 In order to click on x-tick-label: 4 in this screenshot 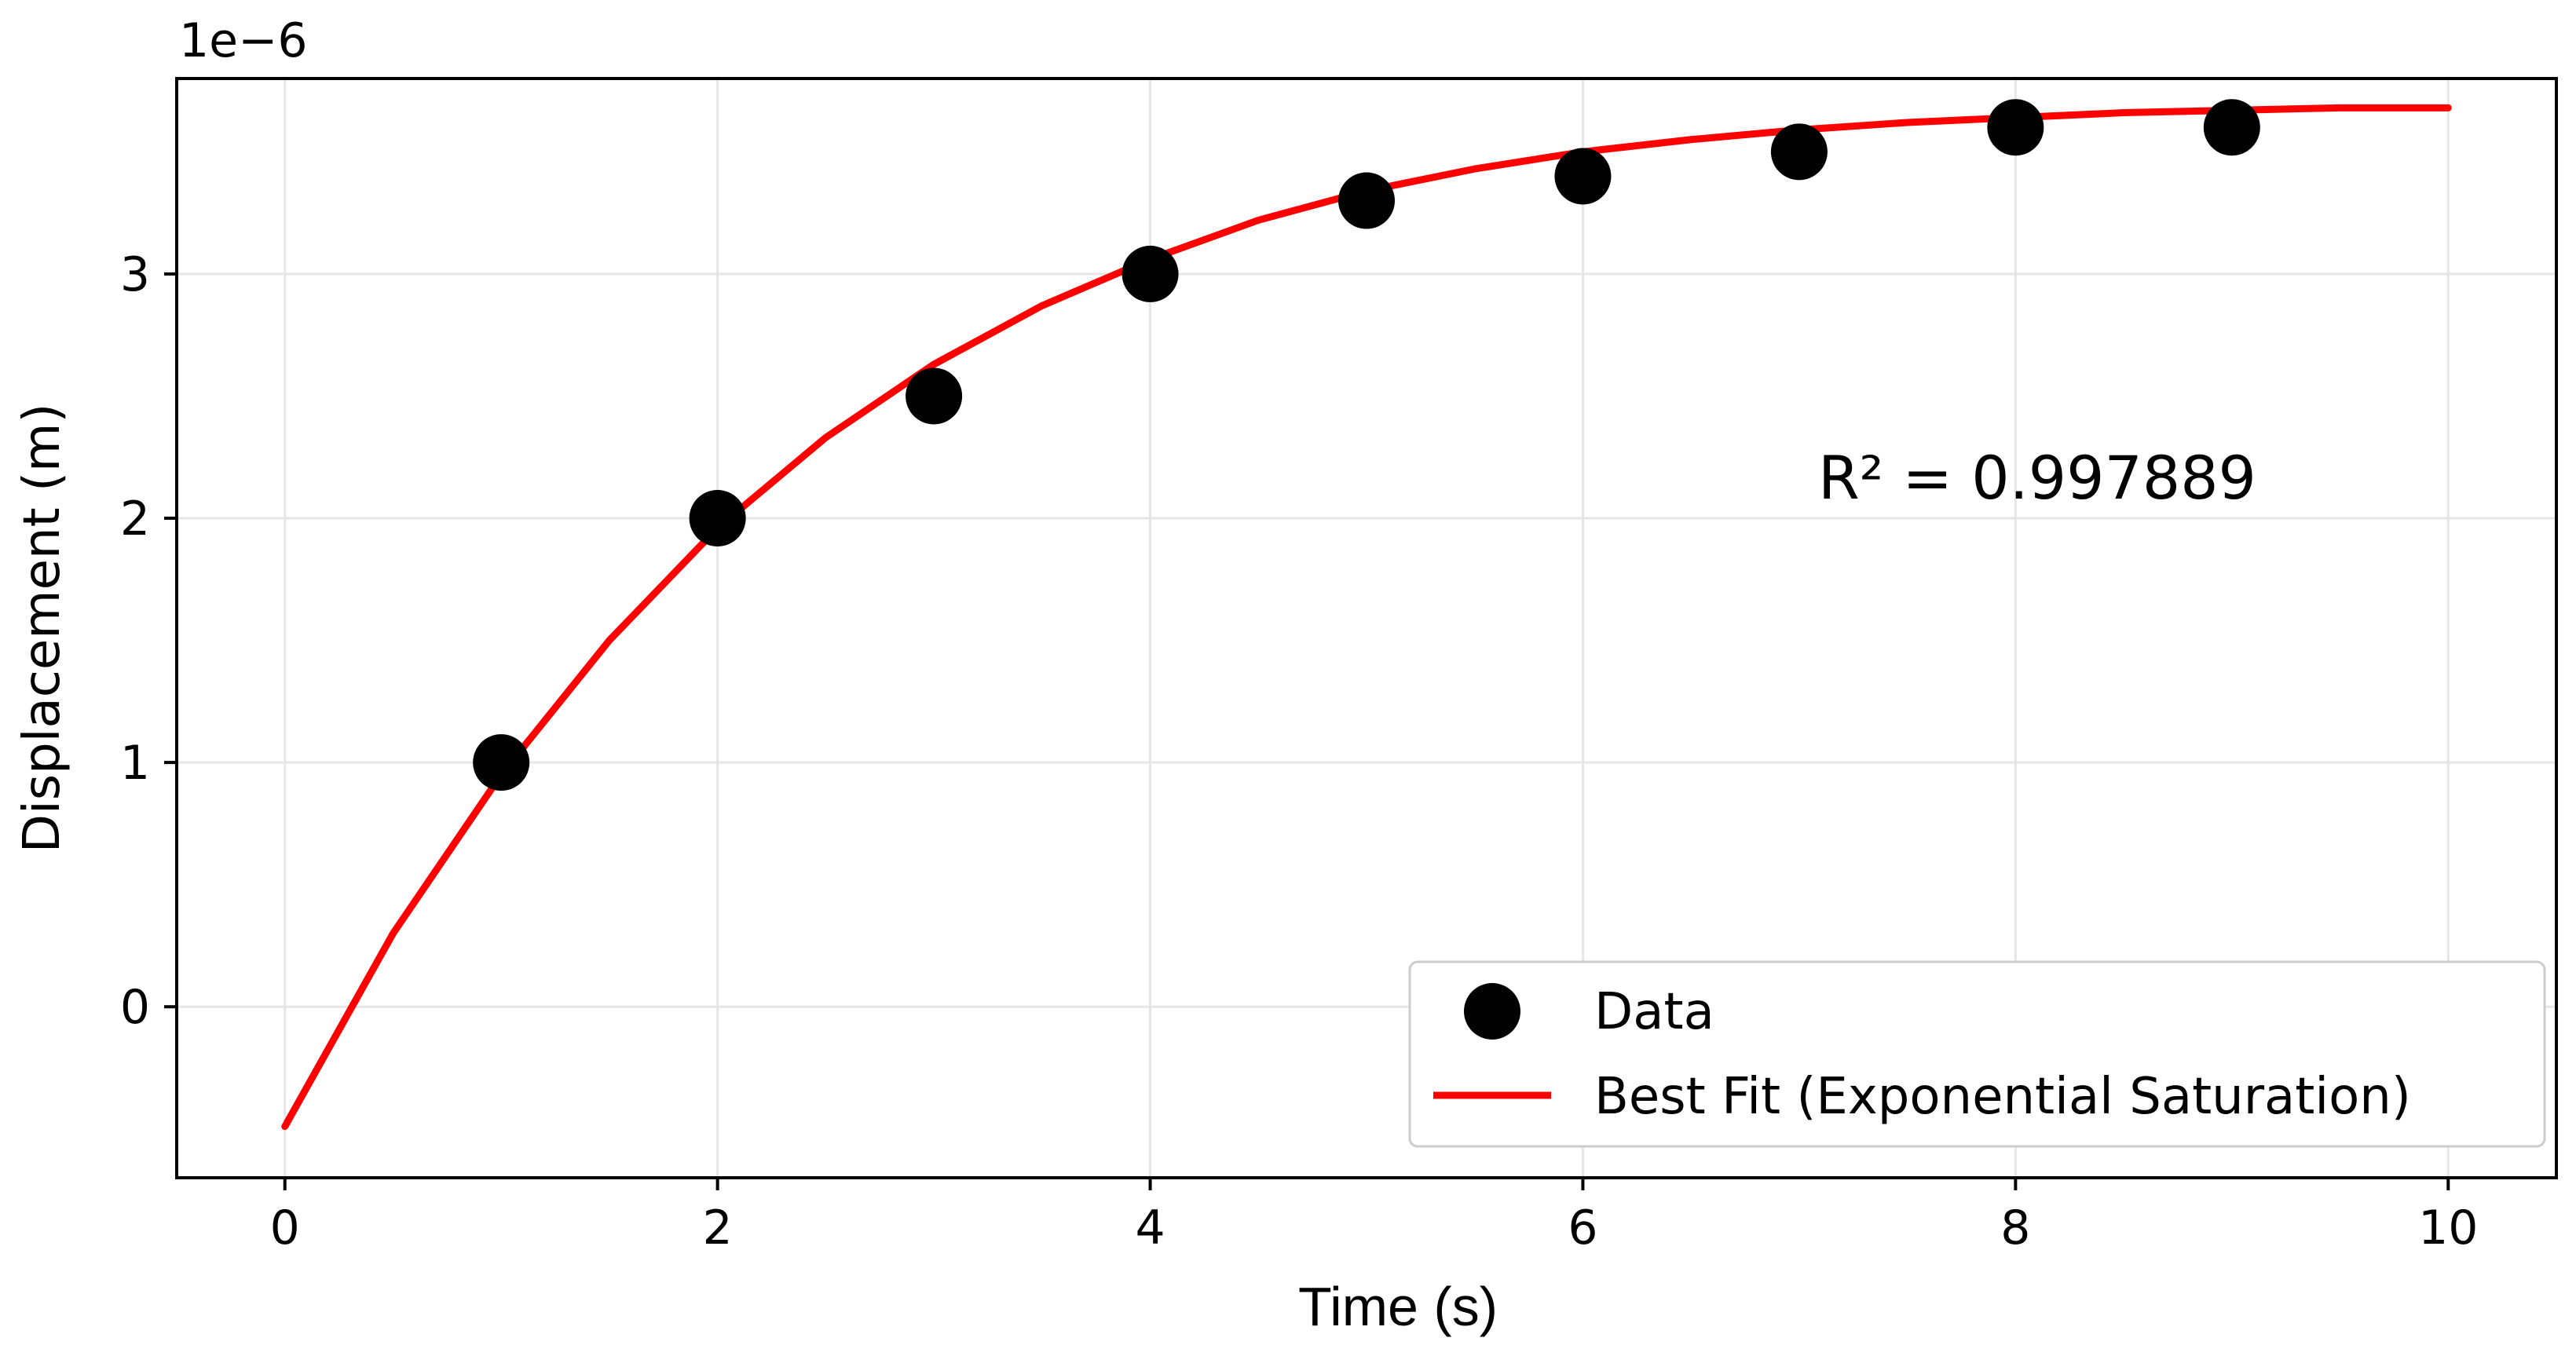, I will do `click(1150, 1228)`.